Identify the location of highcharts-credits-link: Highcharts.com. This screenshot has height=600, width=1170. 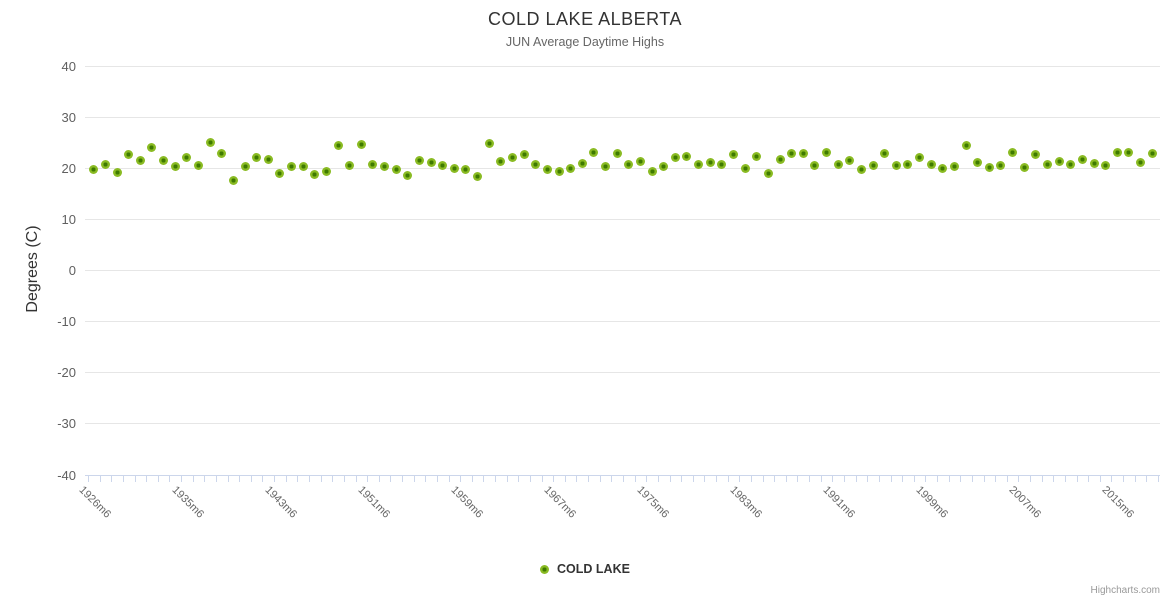
(1125, 590).